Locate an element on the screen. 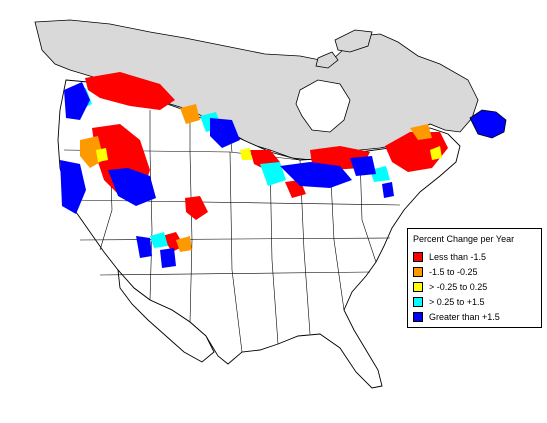 The height and width of the screenshot is (423, 547). legend-item-greater-than-1-5: Greater than +1.5 is located at coordinates (456, 317).